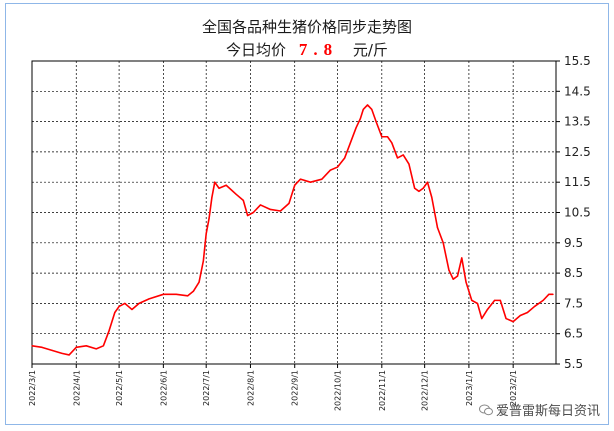  What do you see at coordinates (573, 273) in the screenshot?
I see `y-tick-label: 8.5` at bounding box center [573, 273].